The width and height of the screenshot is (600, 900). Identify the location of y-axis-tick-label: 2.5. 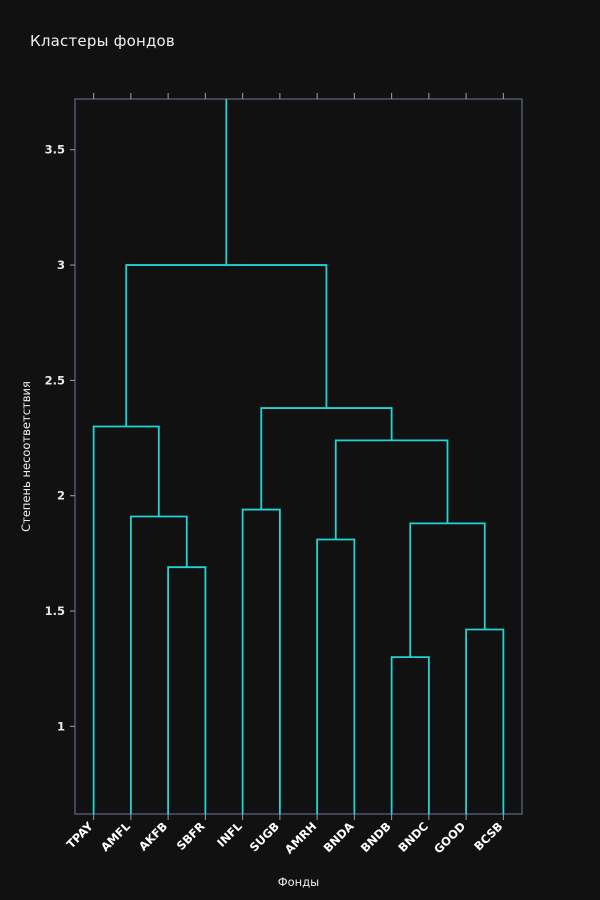
(55, 380).